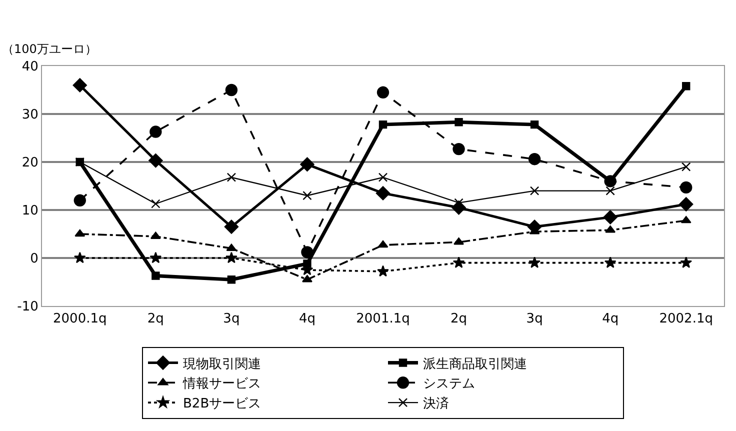 Image resolution: width=736 pixels, height=431 pixels. Describe the element at coordinates (49, 49) in the screenshot. I see `y-axis-title: （100万ユーロ）` at that location.